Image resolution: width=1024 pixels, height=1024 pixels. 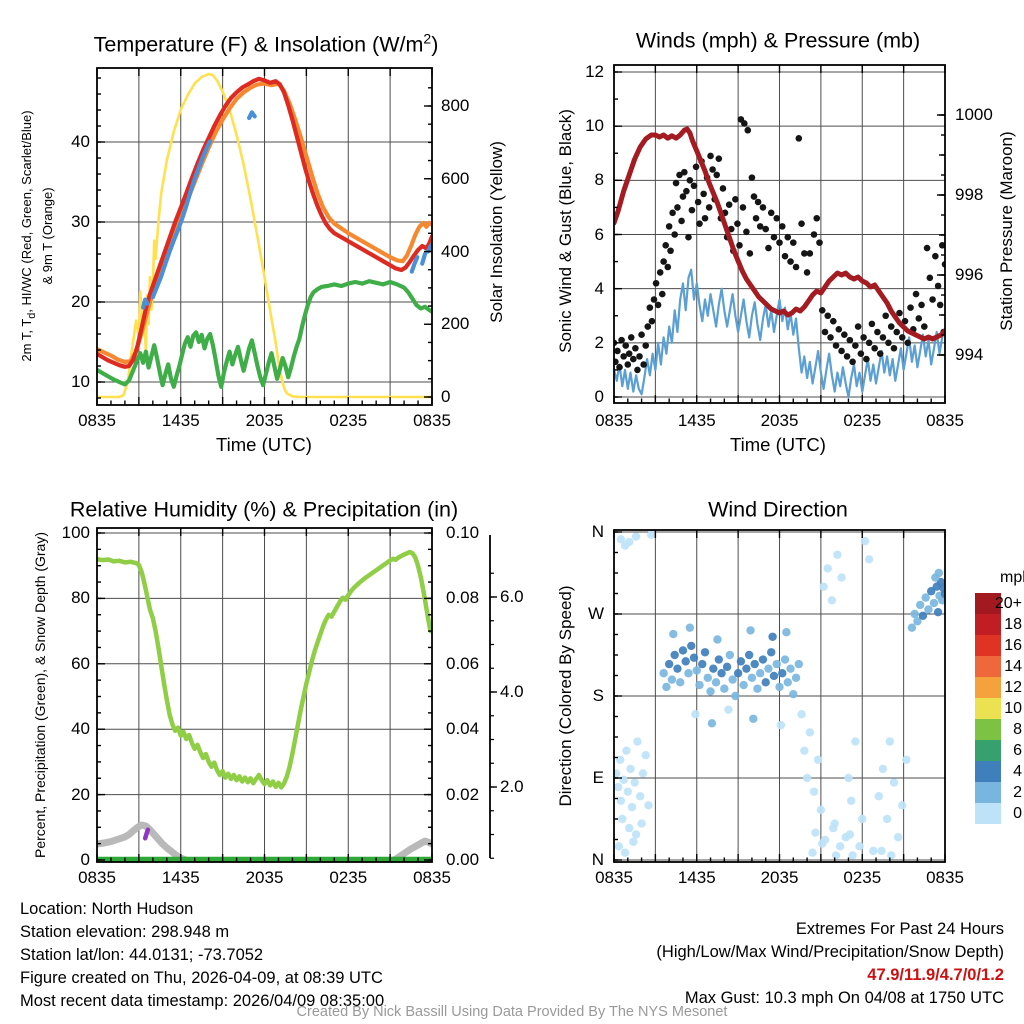 What do you see at coordinates (146, 834) in the screenshot?
I see `snow-depth-flag-line` at bounding box center [146, 834].